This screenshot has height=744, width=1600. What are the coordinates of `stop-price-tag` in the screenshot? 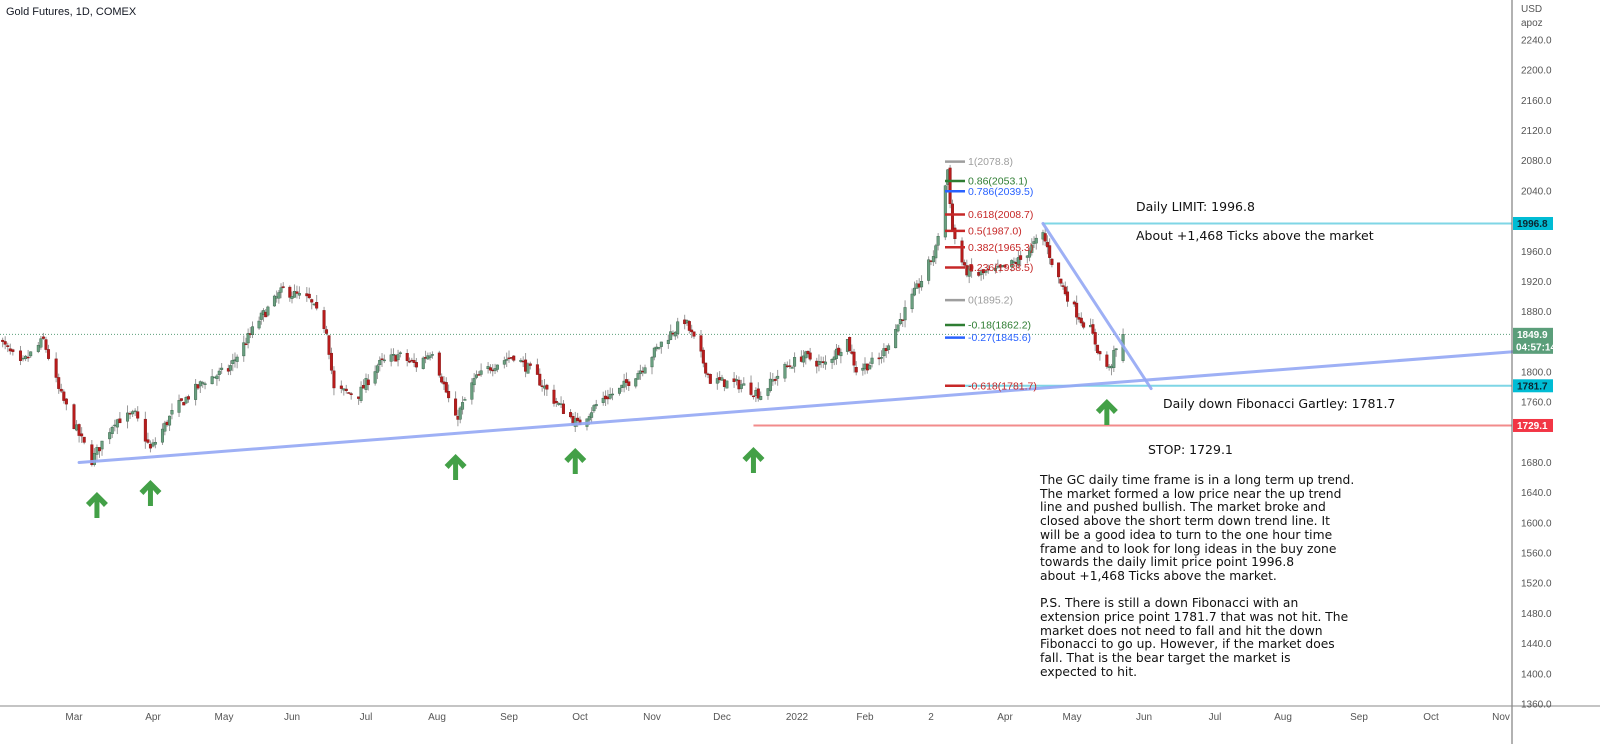 It's located at (1533, 425).